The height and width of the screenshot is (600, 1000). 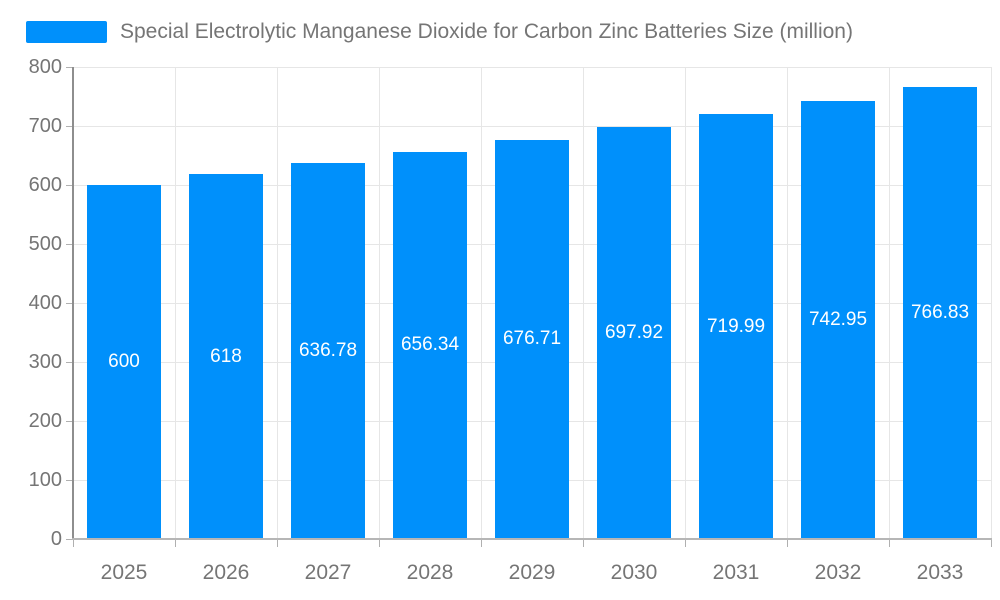 I want to click on x-axis-label: 2032, so click(x=838, y=572).